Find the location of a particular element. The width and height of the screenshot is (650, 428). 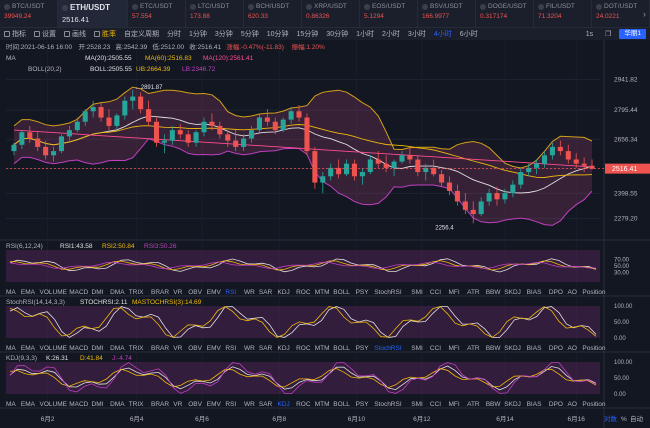

stochrsi-tab-17: BOLL is located at coordinates (341, 348).